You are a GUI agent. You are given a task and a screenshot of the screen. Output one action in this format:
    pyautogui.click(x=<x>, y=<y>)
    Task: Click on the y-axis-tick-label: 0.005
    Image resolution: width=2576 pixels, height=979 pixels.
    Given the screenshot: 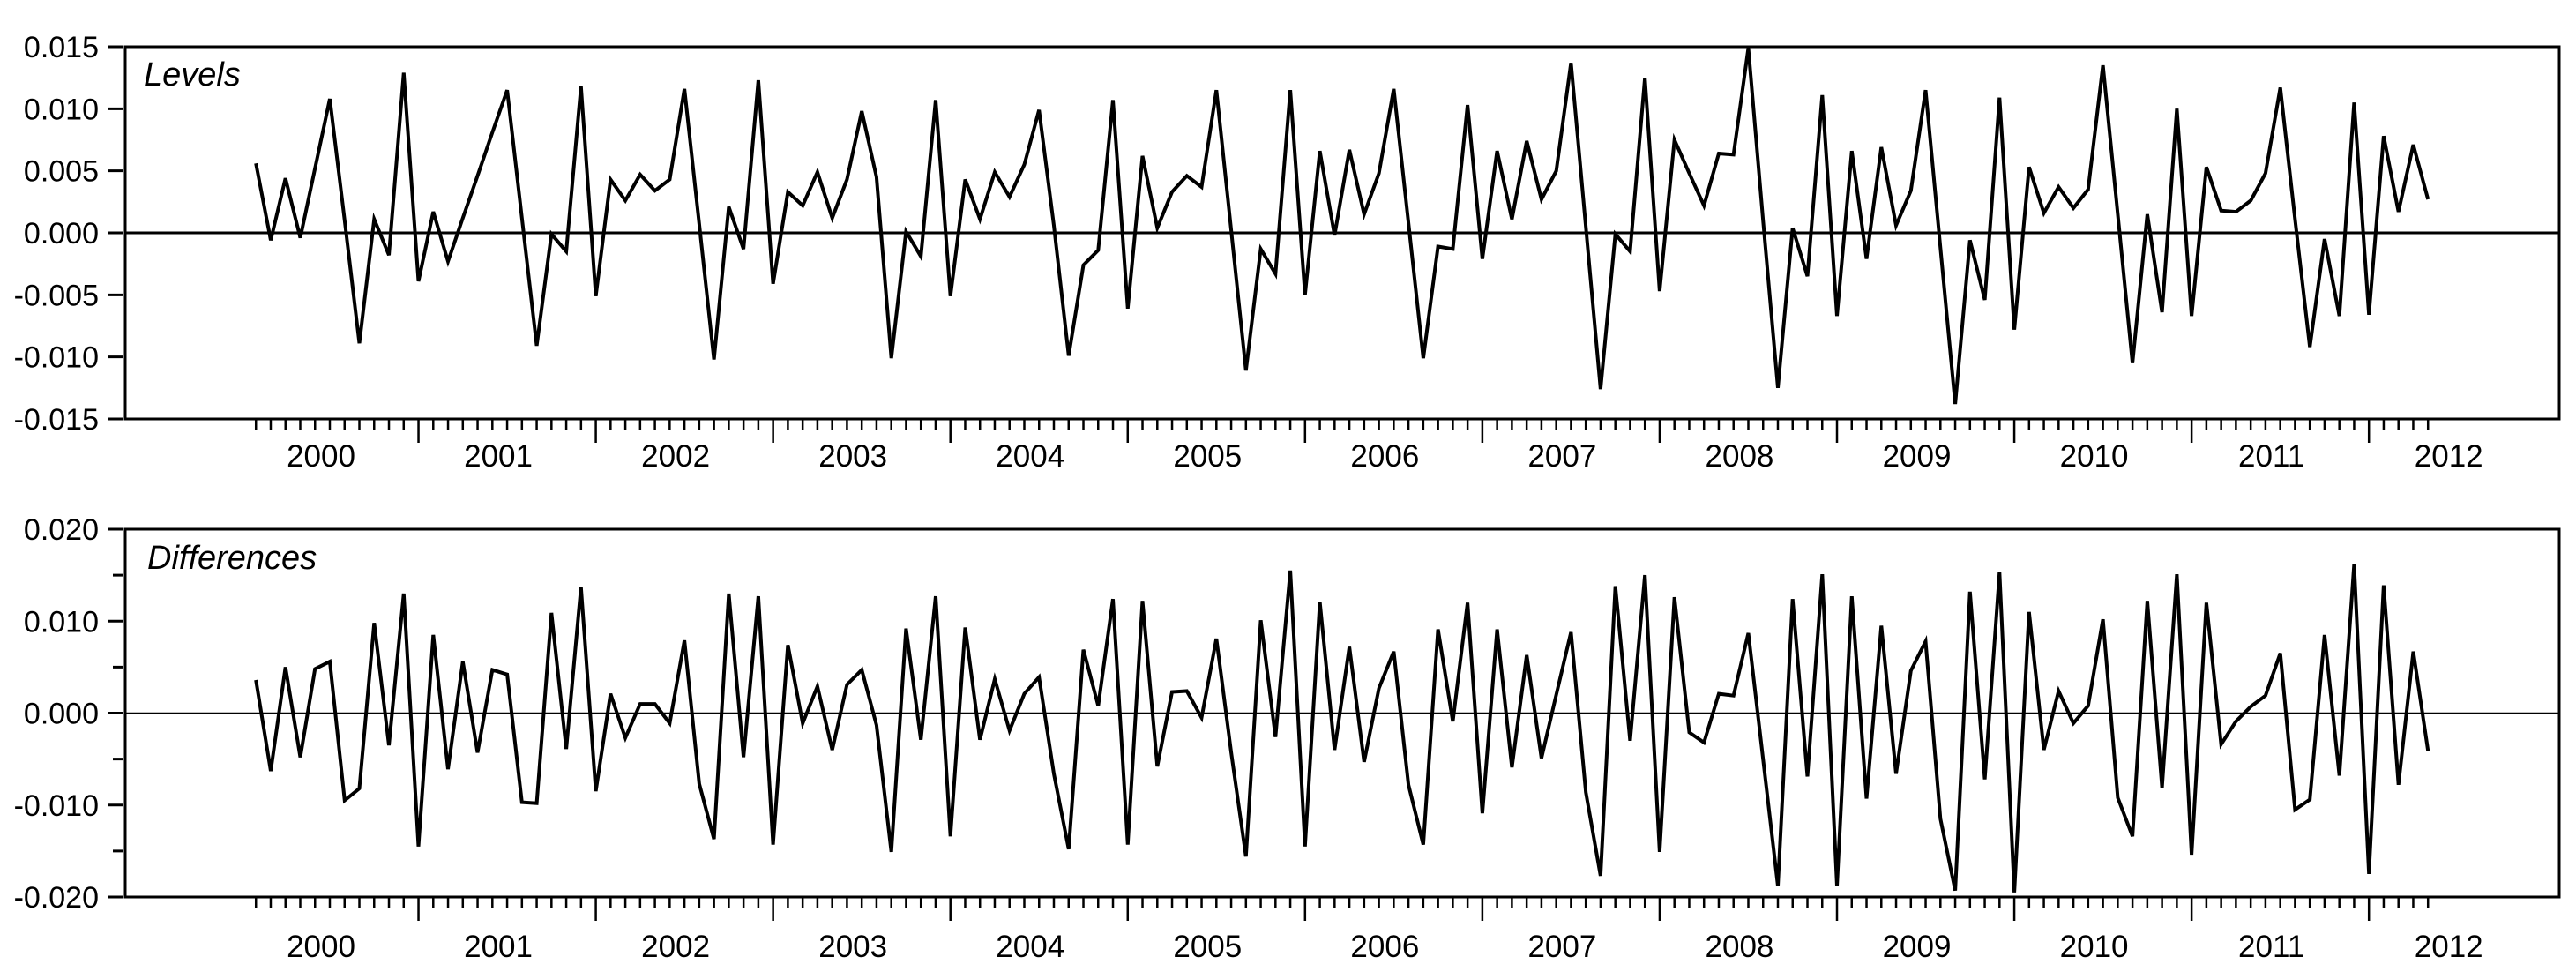 What is the action you would take?
    pyautogui.click(x=61, y=172)
    